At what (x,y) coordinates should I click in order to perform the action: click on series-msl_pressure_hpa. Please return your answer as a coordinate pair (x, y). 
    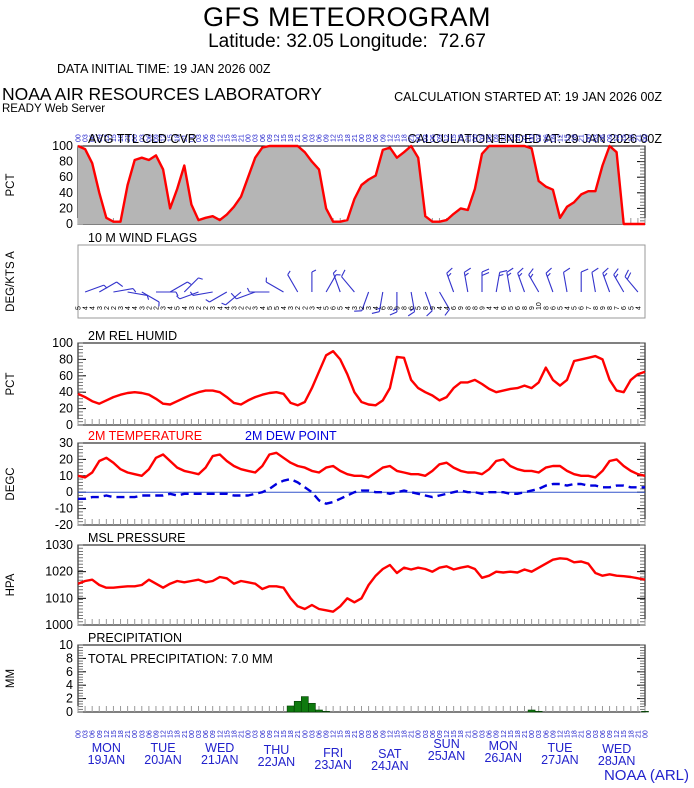
    Looking at the image, I should click on (361, 585).